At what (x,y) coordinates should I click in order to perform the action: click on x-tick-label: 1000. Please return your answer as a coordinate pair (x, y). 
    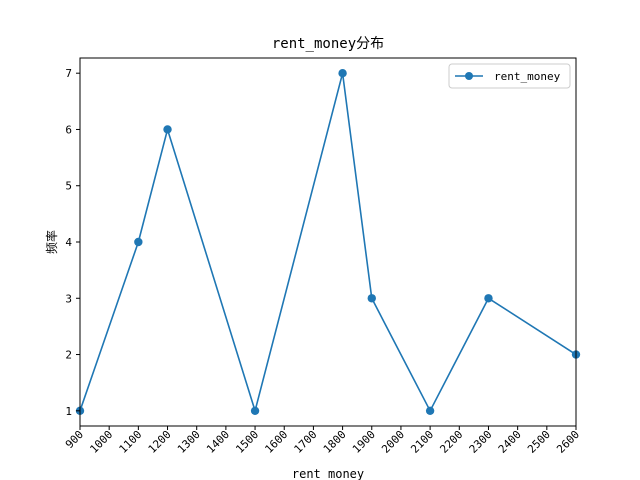
    Looking at the image, I should click on (101, 442).